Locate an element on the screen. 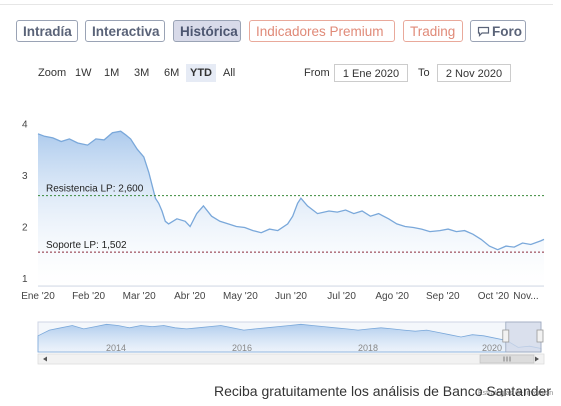  tab-intradia: Intradía is located at coordinates (47, 31).